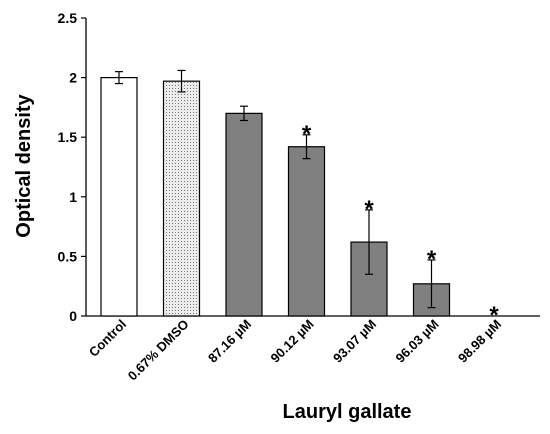  I want to click on y-axis-title: Optical density, so click(24, 165).